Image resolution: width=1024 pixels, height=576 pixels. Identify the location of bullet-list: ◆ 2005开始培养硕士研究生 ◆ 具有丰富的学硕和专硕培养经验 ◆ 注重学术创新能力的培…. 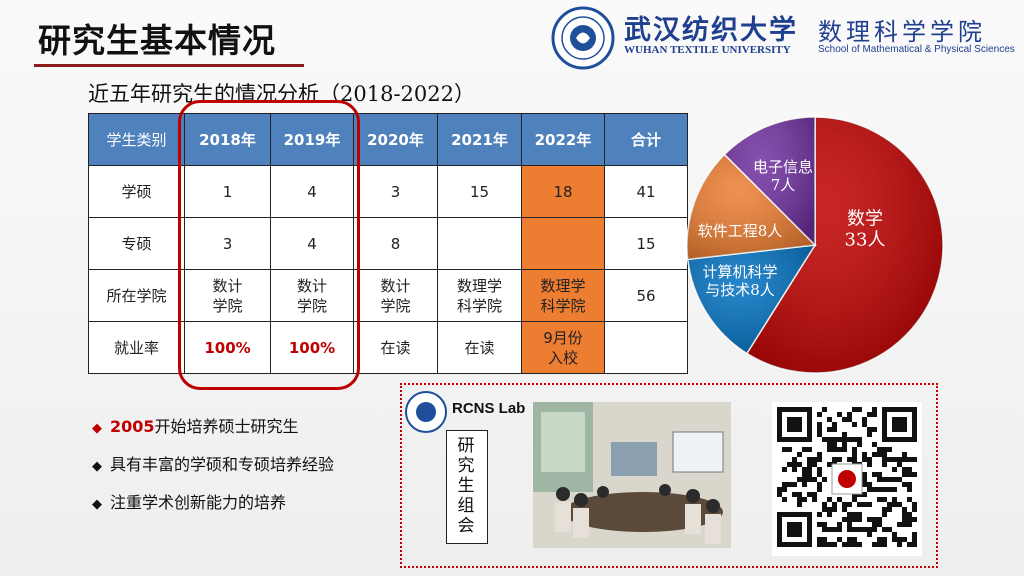
(213, 470).